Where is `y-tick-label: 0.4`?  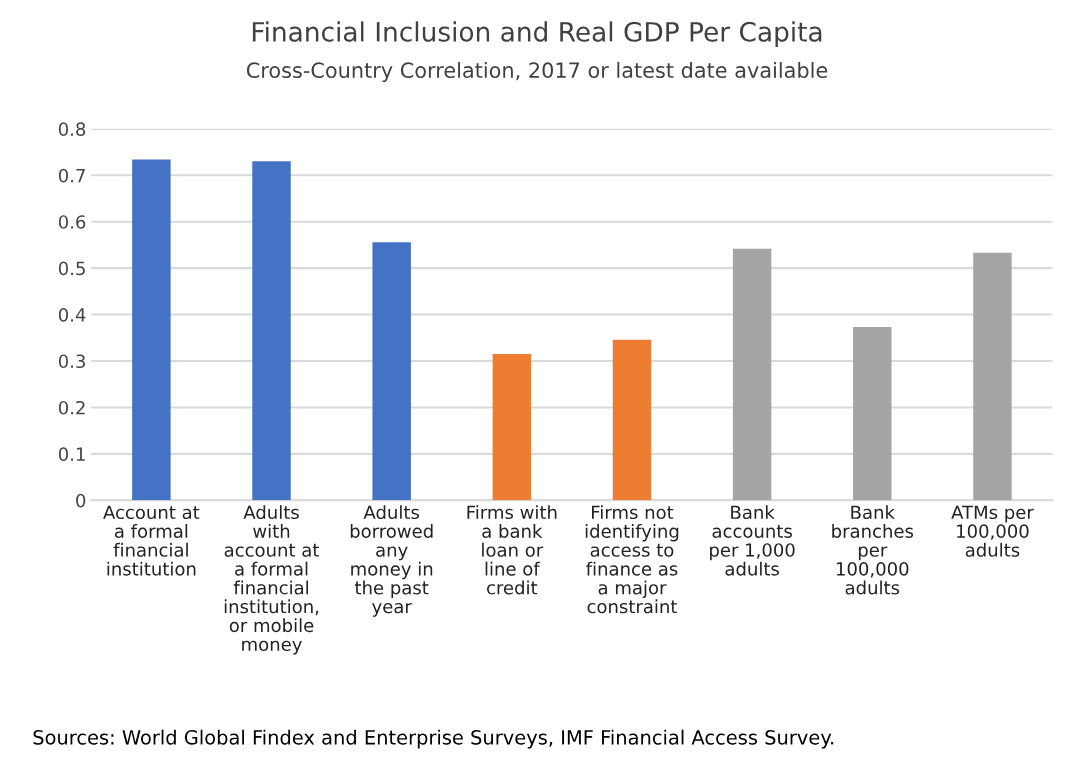 y-tick-label: 0.4 is located at coordinates (72, 315).